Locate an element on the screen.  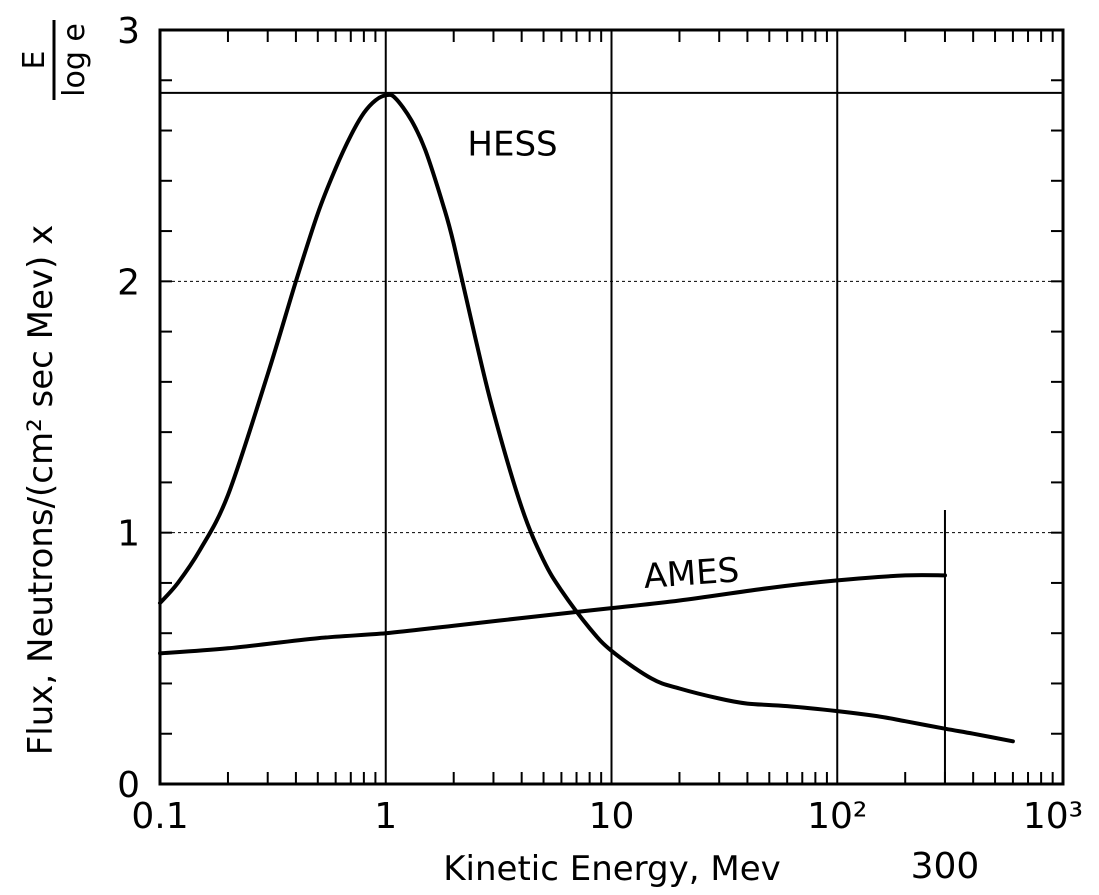
x-tick-label: 10 is located at coordinates (612, 816).